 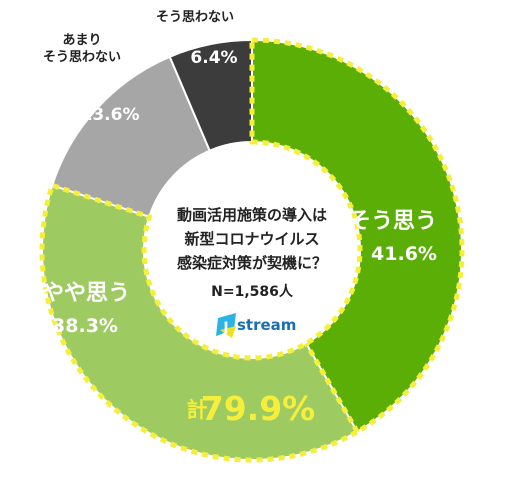 What do you see at coordinates (258, 408) in the screenshot?
I see `total-value: 79.9%` at bounding box center [258, 408].